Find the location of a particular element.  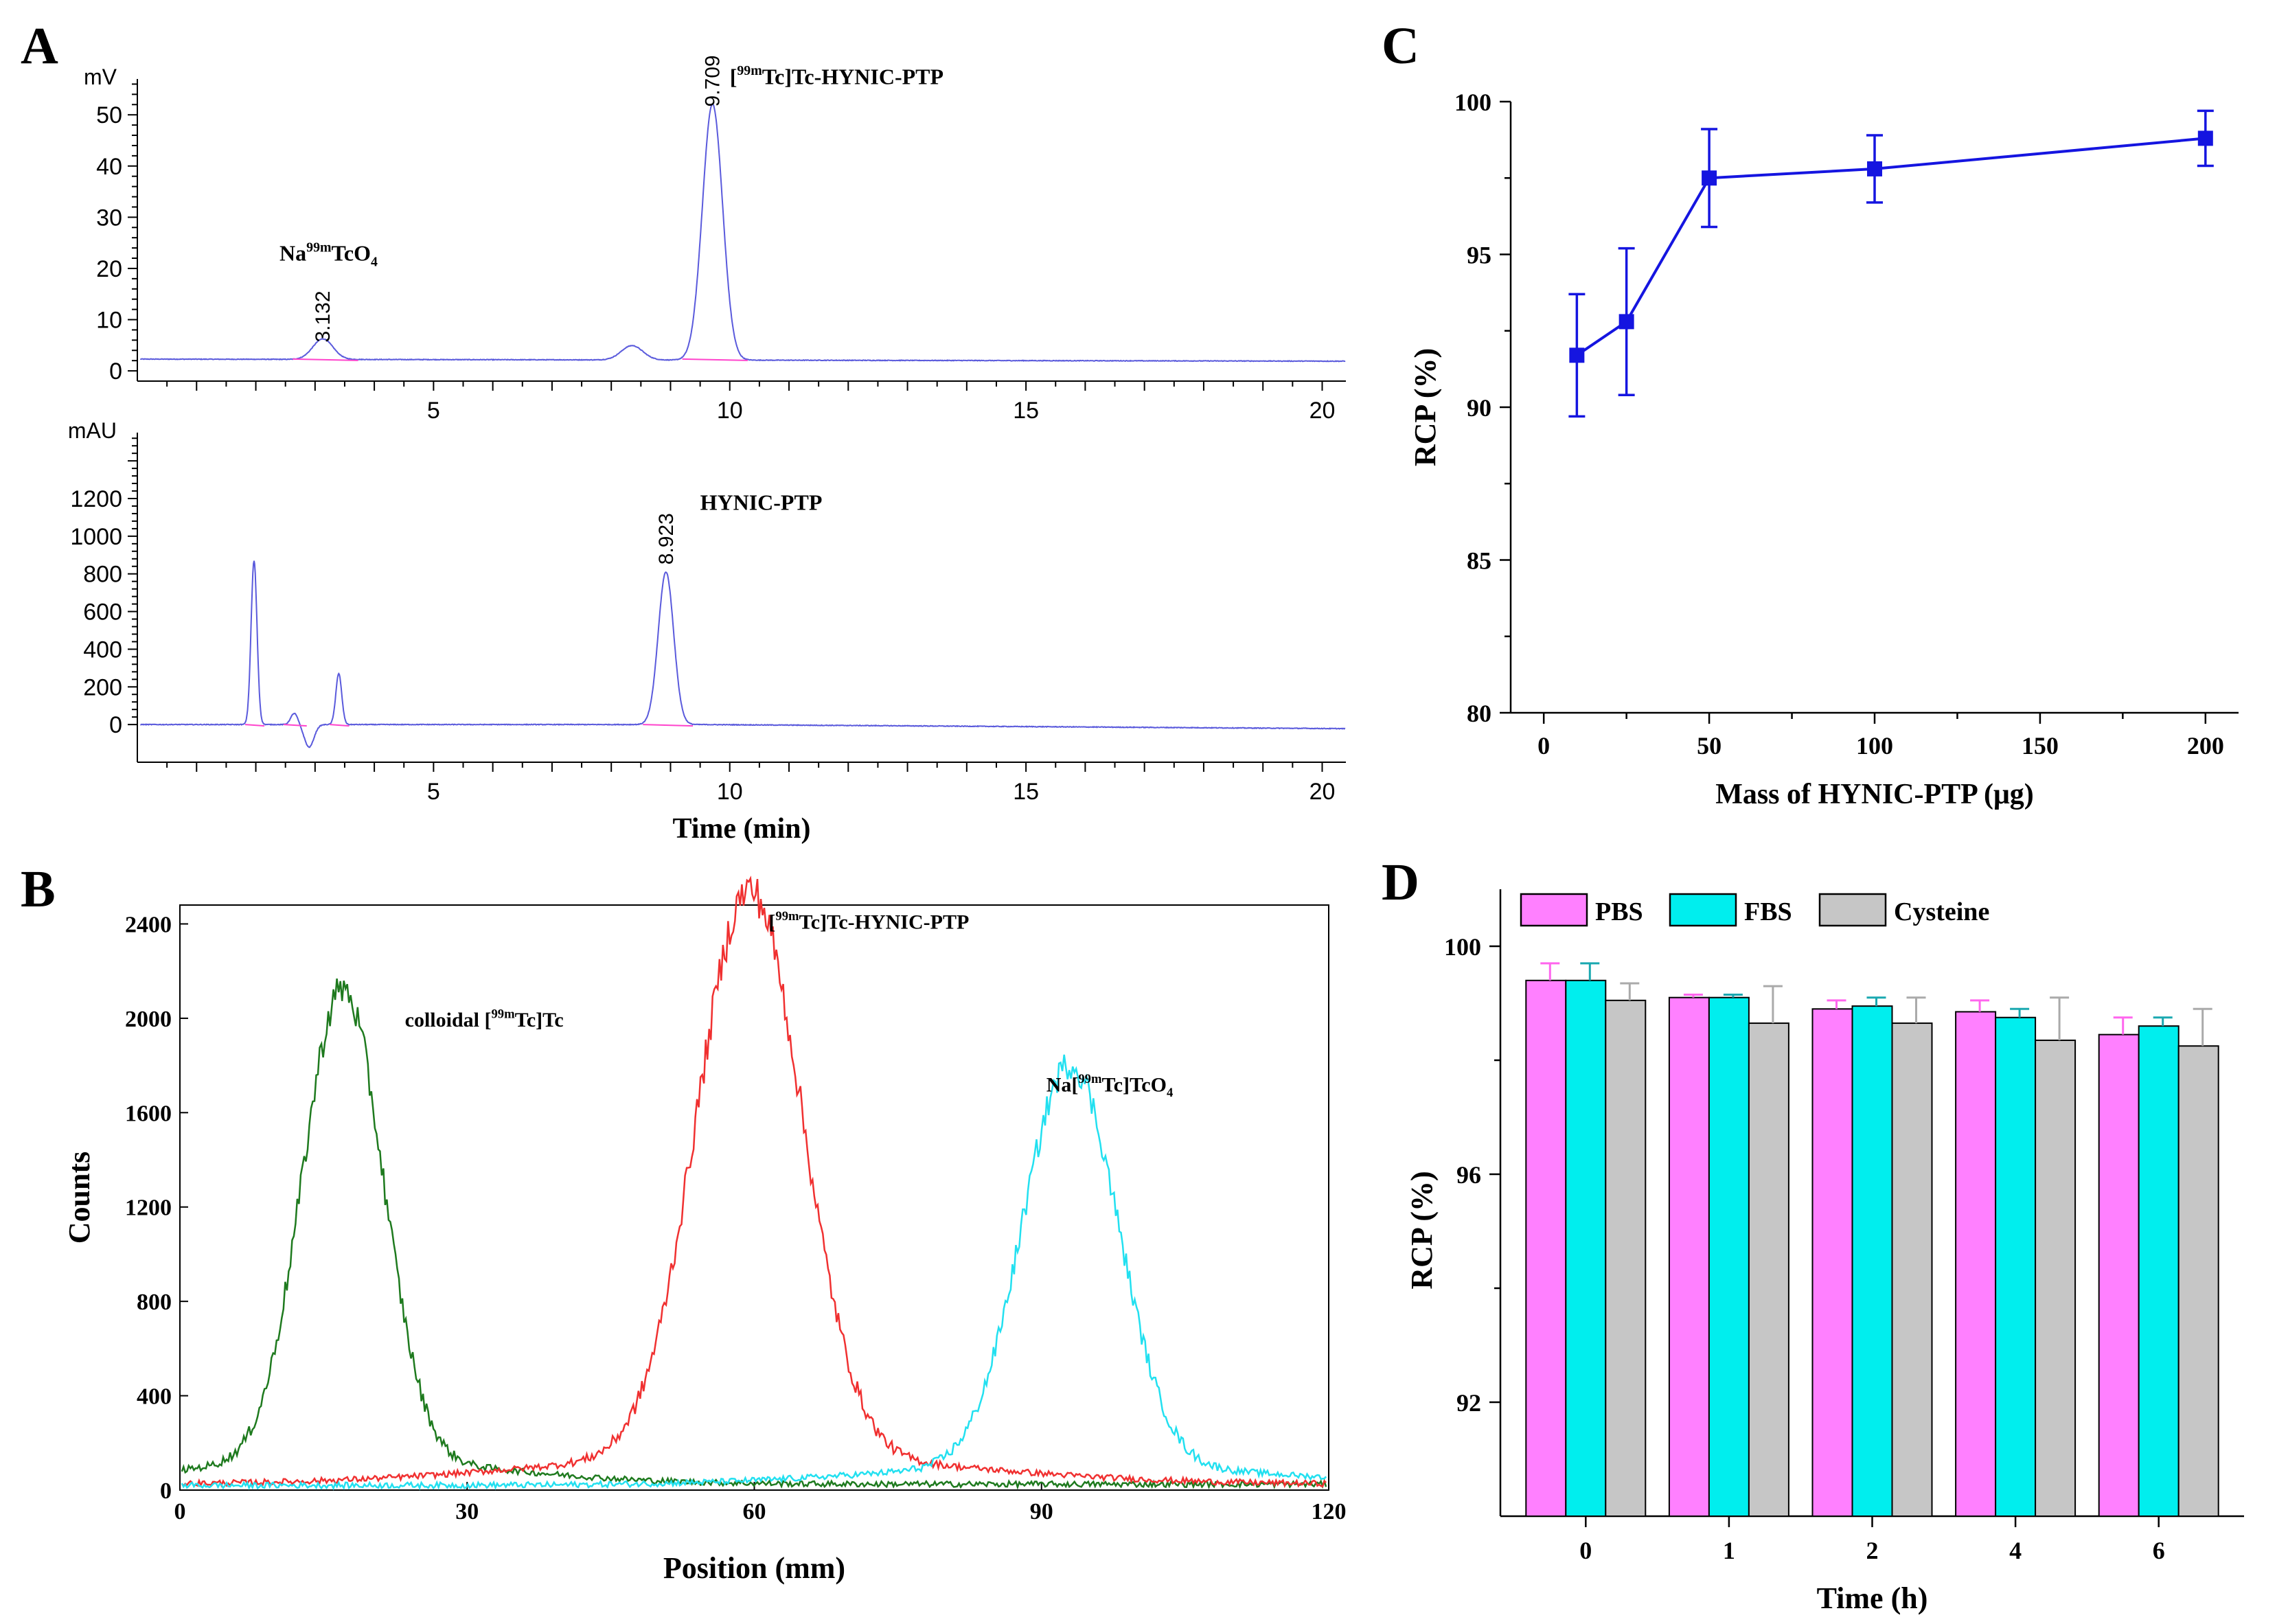

y-tick-label: 600 is located at coordinates (102, 612).